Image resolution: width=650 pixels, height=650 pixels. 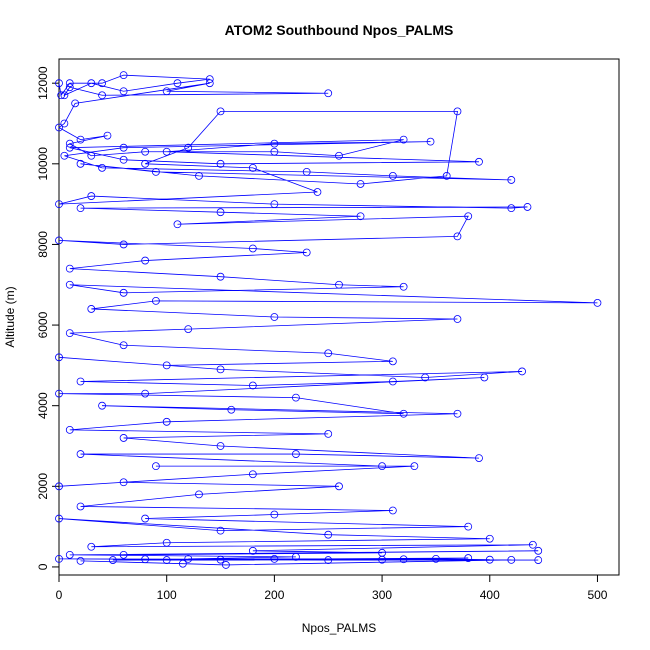 I want to click on y-tick-label: 10000, so click(x=43, y=164).